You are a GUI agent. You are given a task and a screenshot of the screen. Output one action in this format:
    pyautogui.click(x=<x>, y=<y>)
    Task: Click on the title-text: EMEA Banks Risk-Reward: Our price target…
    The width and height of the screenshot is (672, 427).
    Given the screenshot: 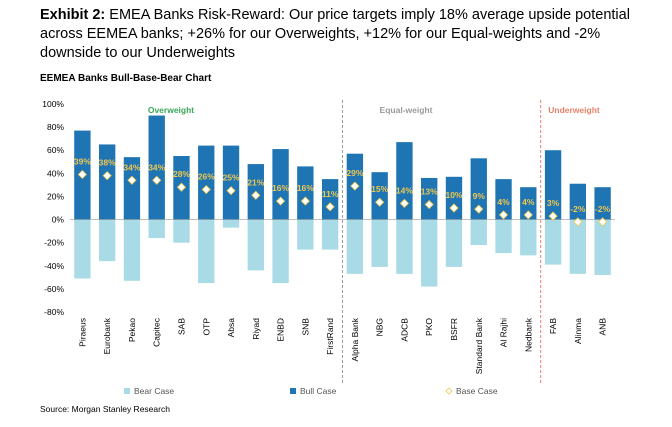 What is the action you would take?
    pyautogui.click(x=335, y=34)
    